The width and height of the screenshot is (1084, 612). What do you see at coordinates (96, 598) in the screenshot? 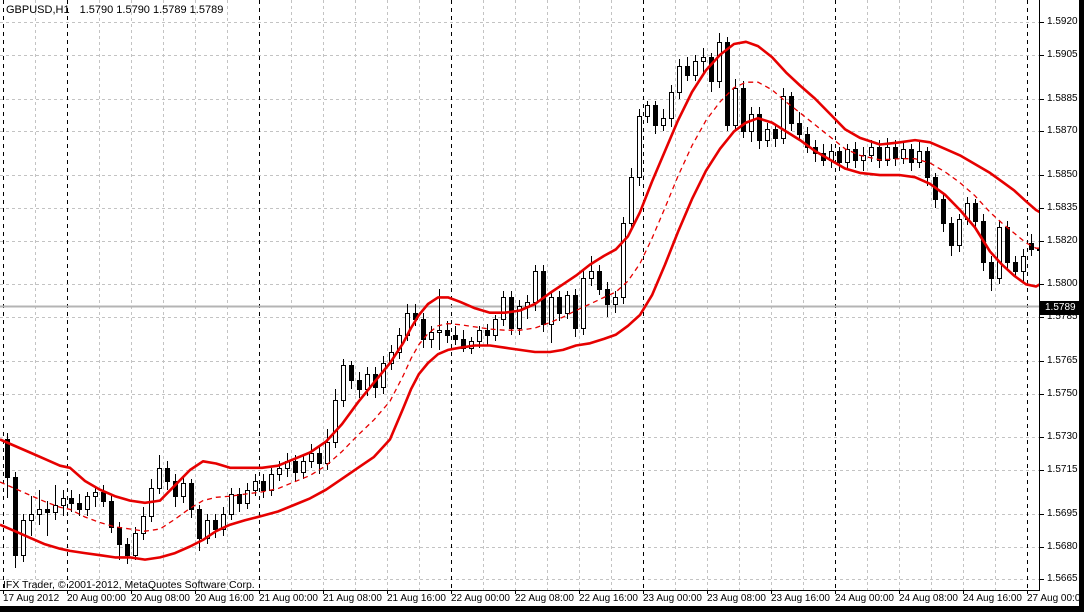
I see `time-axis-label: 20 Aug 00:00` at bounding box center [96, 598].